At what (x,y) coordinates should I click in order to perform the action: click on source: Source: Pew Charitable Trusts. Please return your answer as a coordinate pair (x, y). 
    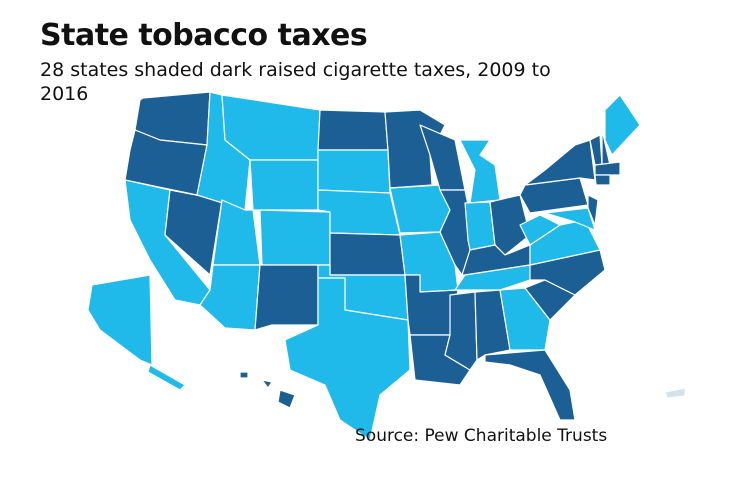
    Looking at the image, I should click on (481, 436).